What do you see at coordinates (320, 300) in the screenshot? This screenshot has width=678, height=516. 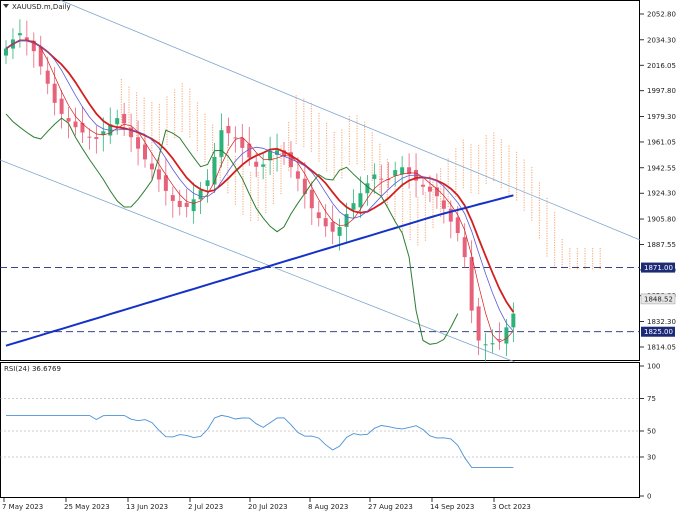 I see `horizontal-levels` at bounding box center [320, 300].